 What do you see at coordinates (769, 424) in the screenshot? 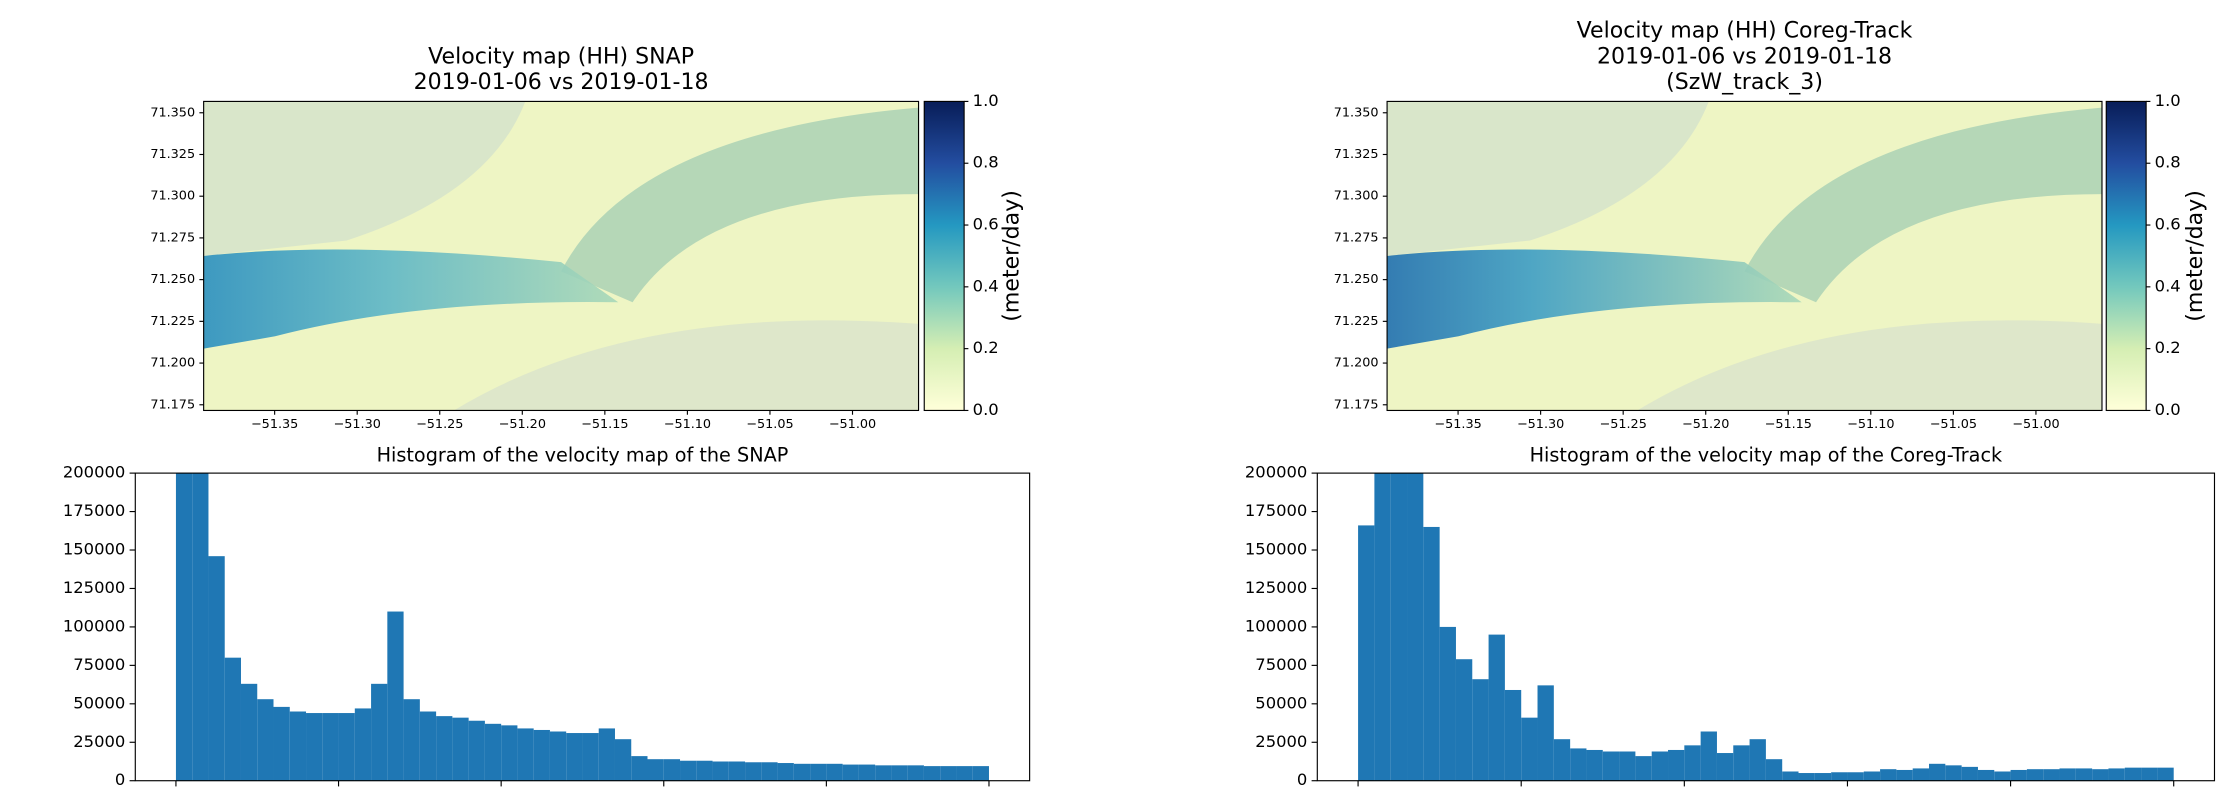
I see `x-tick-label: −51.05` at bounding box center [769, 424].